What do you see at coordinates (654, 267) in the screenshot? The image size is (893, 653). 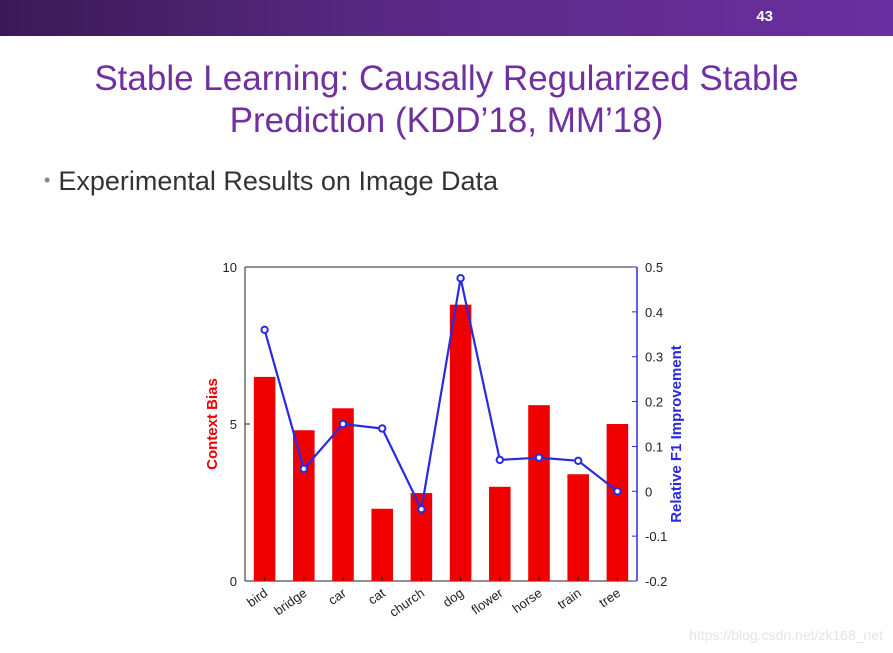 I see `right-y-tick-label: 0.5` at bounding box center [654, 267].